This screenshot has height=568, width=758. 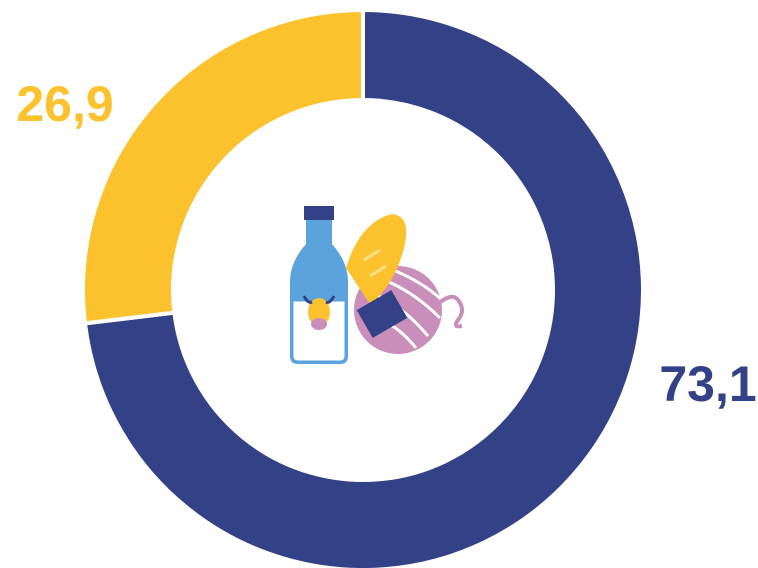 What do you see at coordinates (707, 384) in the screenshot?
I see `value-label: 73,1` at bounding box center [707, 384].